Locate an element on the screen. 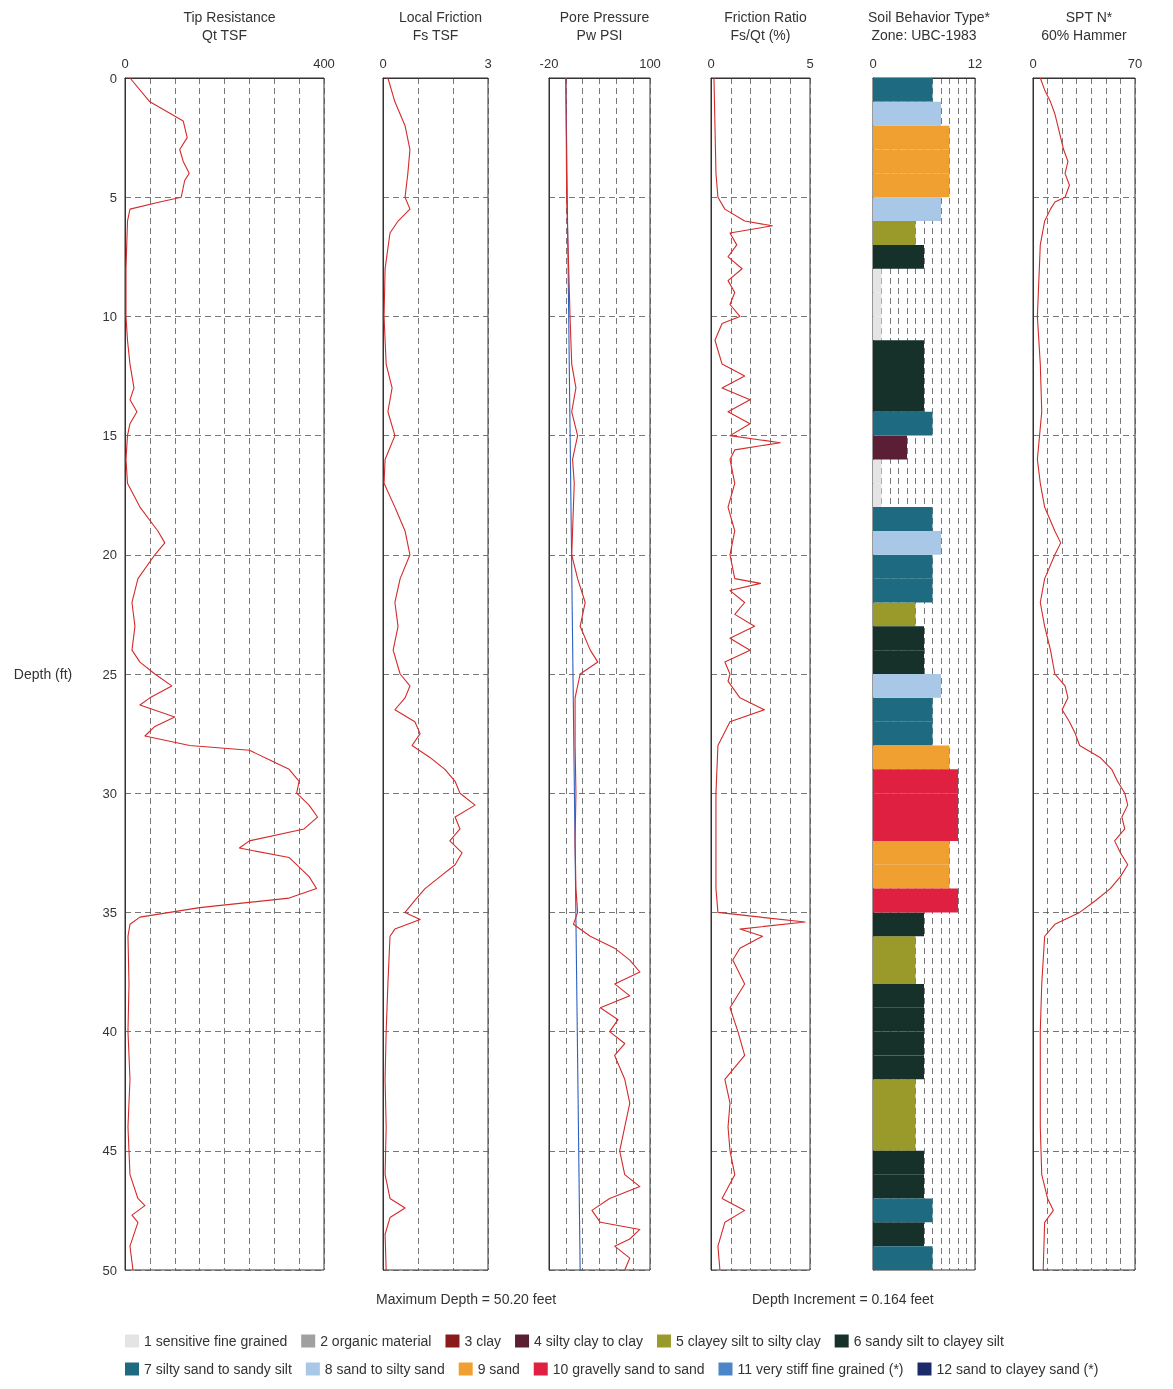 The width and height of the screenshot is (1173, 1389). y-tick-label: 50 is located at coordinates (109, 1270).